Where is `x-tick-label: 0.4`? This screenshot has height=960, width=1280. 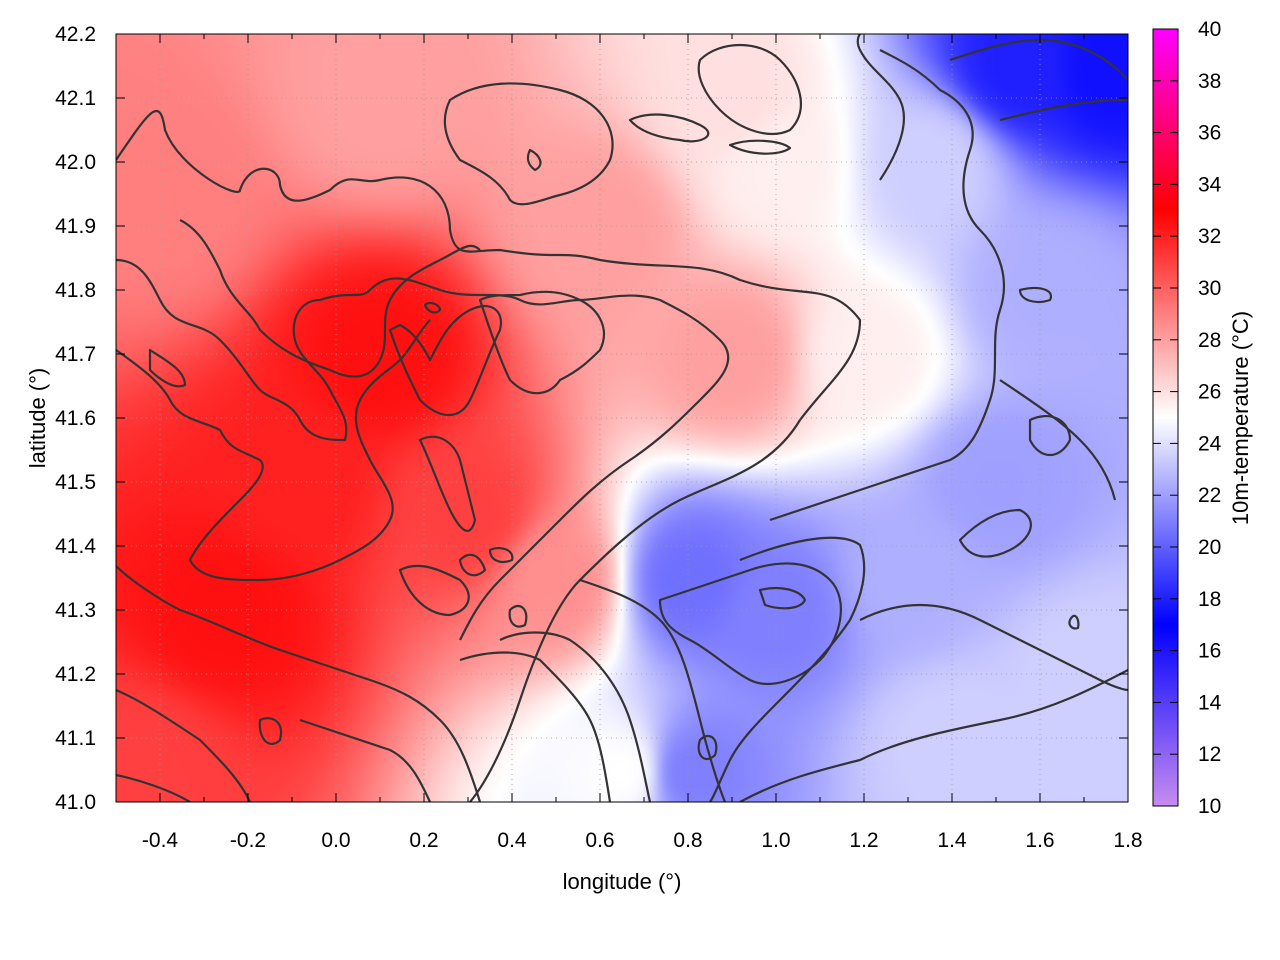 x-tick-label: 0.4 is located at coordinates (512, 840).